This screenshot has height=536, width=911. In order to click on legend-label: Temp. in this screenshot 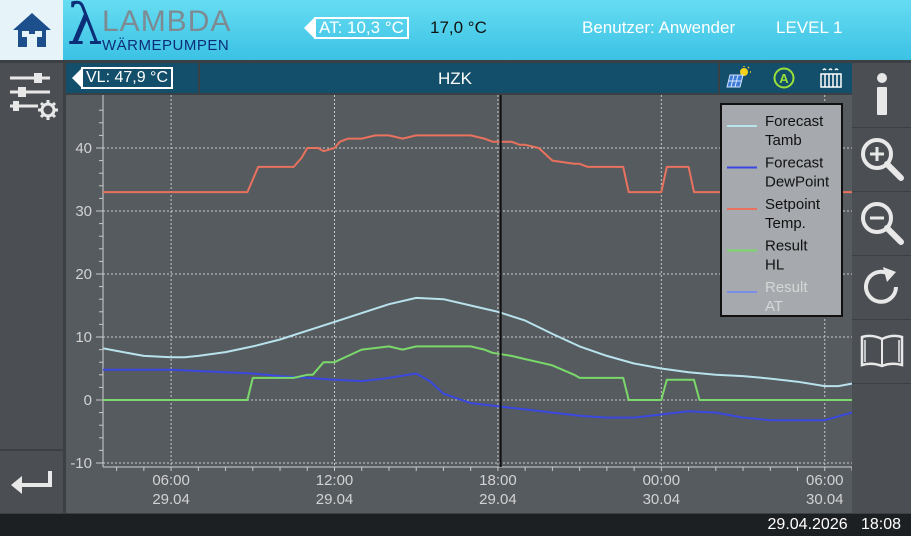, I will do `click(785, 223)`.